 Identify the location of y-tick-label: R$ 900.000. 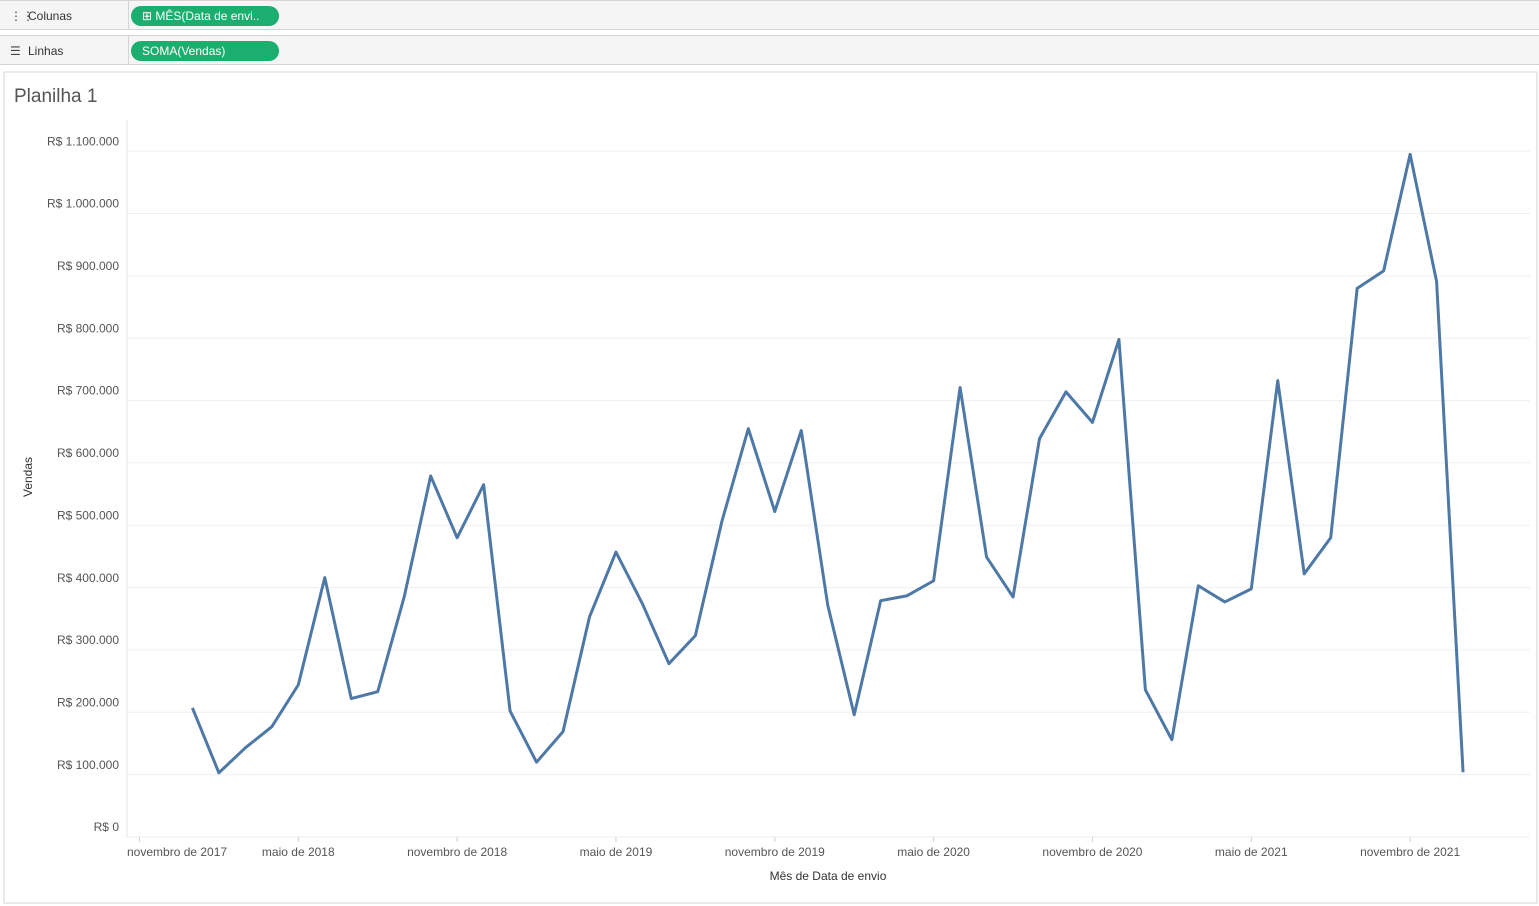
(88, 266).